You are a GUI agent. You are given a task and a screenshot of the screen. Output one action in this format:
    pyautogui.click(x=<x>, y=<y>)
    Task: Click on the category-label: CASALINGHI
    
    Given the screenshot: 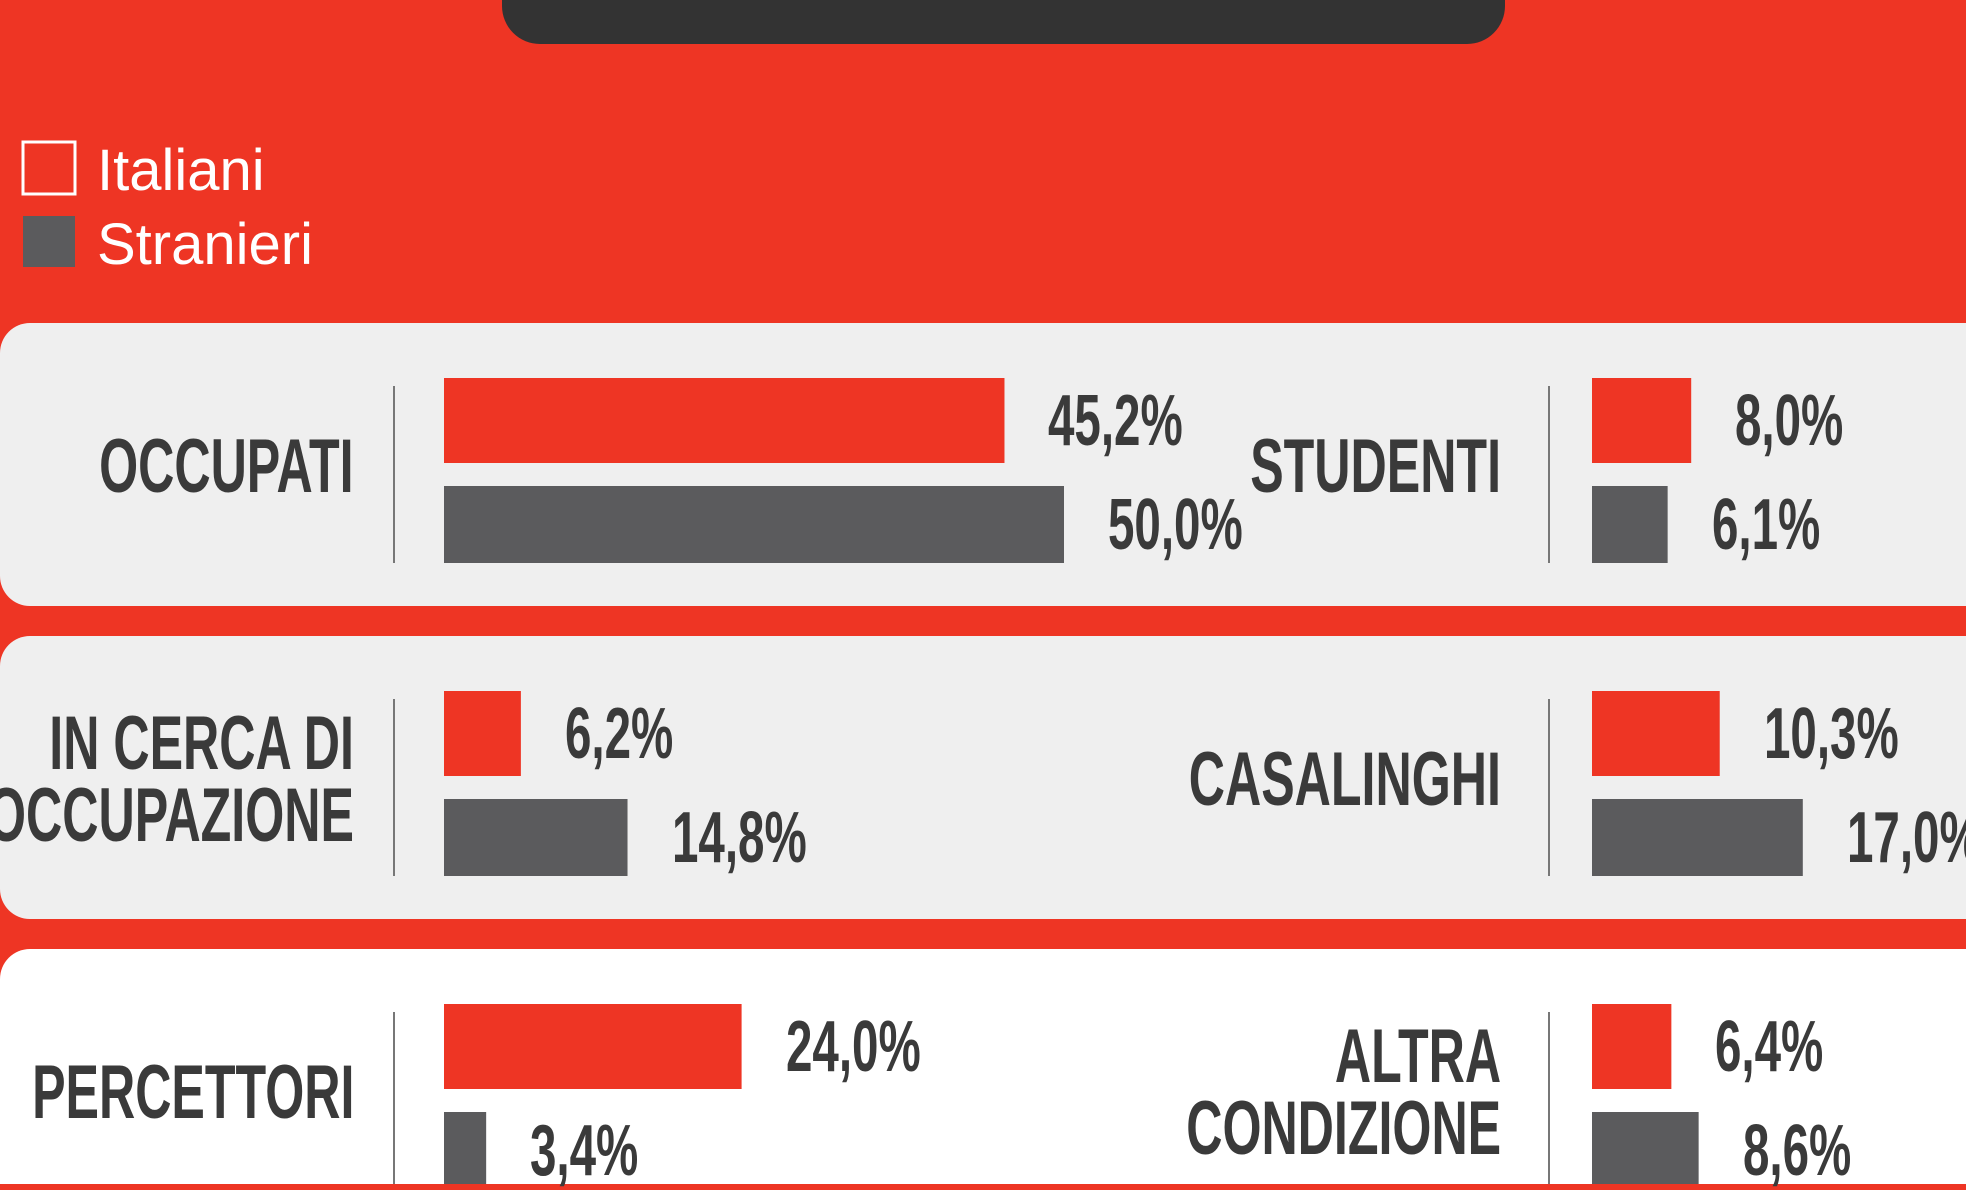 What is the action you would take?
    pyautogui.click(x=1344, y=779)
    